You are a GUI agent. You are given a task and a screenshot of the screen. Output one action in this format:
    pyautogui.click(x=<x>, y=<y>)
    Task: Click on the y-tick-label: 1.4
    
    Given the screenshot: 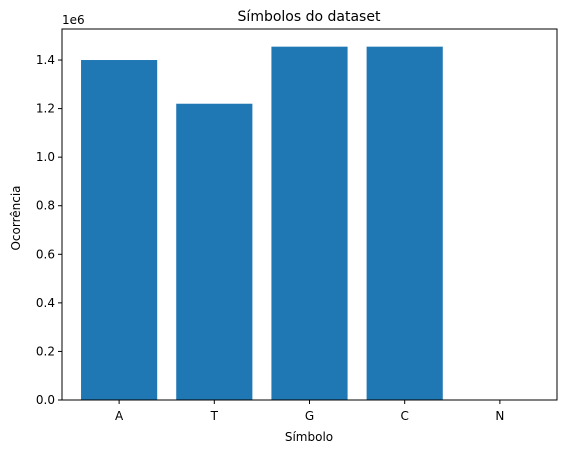 What is the action you would take?
    pyautogui.click(x=45, y=60)
    